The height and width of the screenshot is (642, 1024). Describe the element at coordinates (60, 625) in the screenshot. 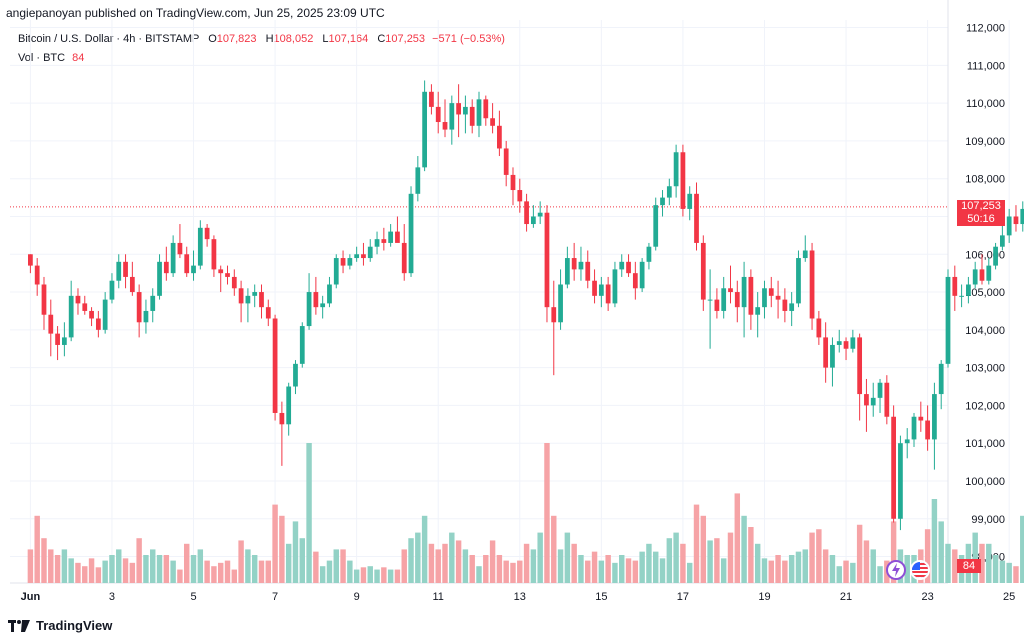

I see `footer-brand: TradingView` at that location.